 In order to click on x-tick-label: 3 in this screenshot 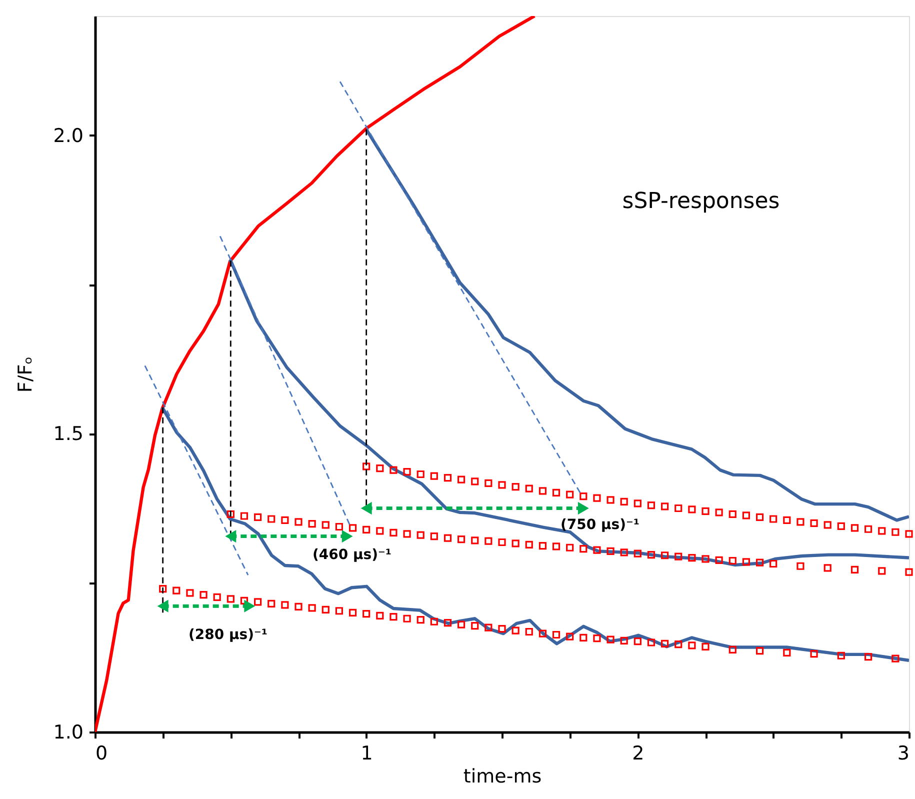, I will do `click(903, 753)`.